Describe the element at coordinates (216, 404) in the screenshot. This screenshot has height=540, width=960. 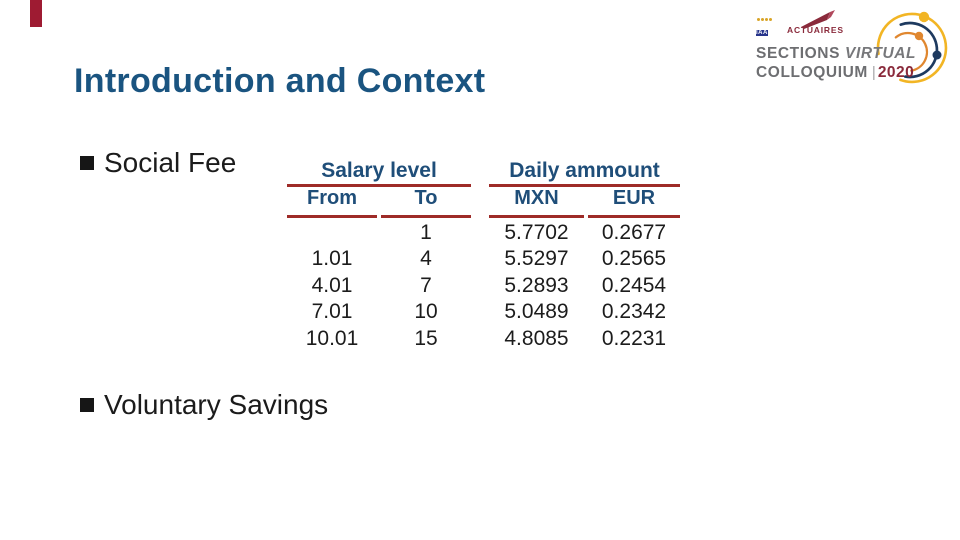
I see `bullet-label: Voluntary Savings` at that location.